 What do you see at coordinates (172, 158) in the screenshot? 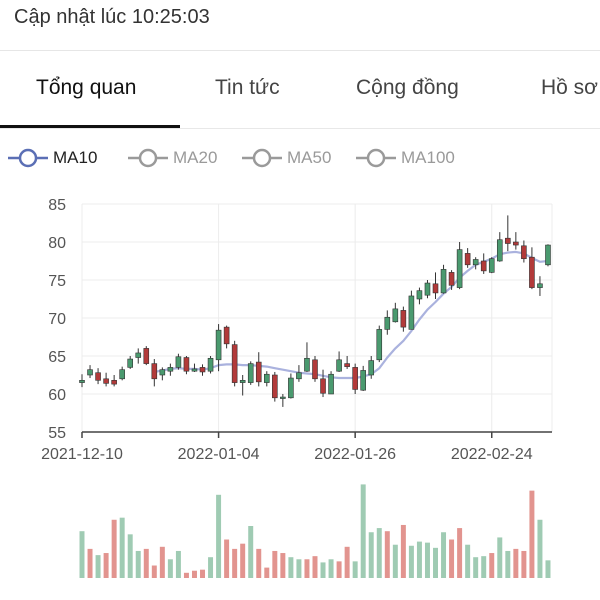
I see `legend-ma20: MA20` at bounding box center [172, 158].